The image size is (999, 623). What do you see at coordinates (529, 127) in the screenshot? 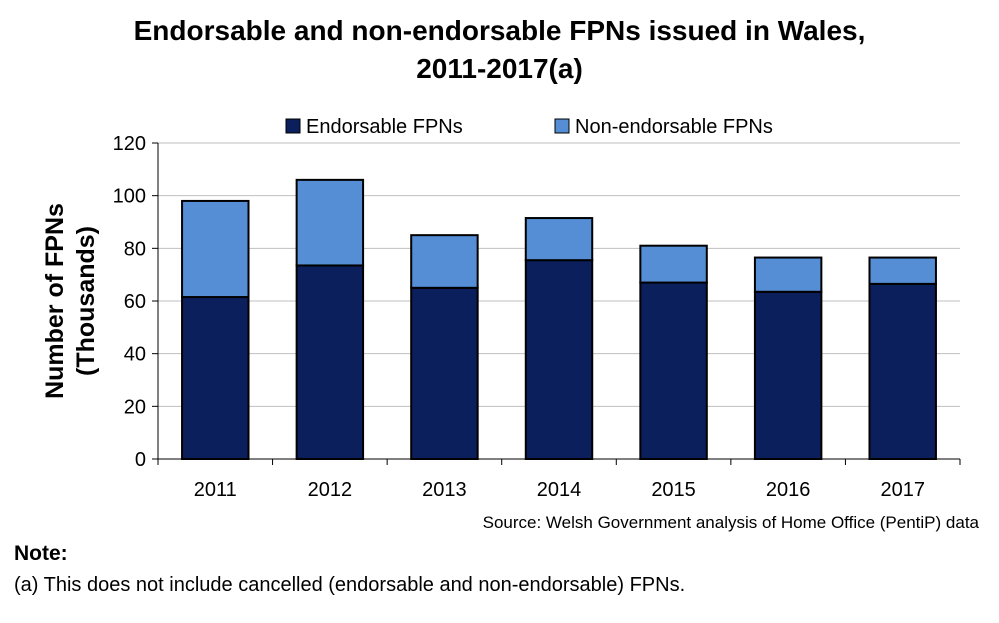
I see `legend: Endorsable FPNs Non-endorsable FPNs` at bounding box center [529, 127].